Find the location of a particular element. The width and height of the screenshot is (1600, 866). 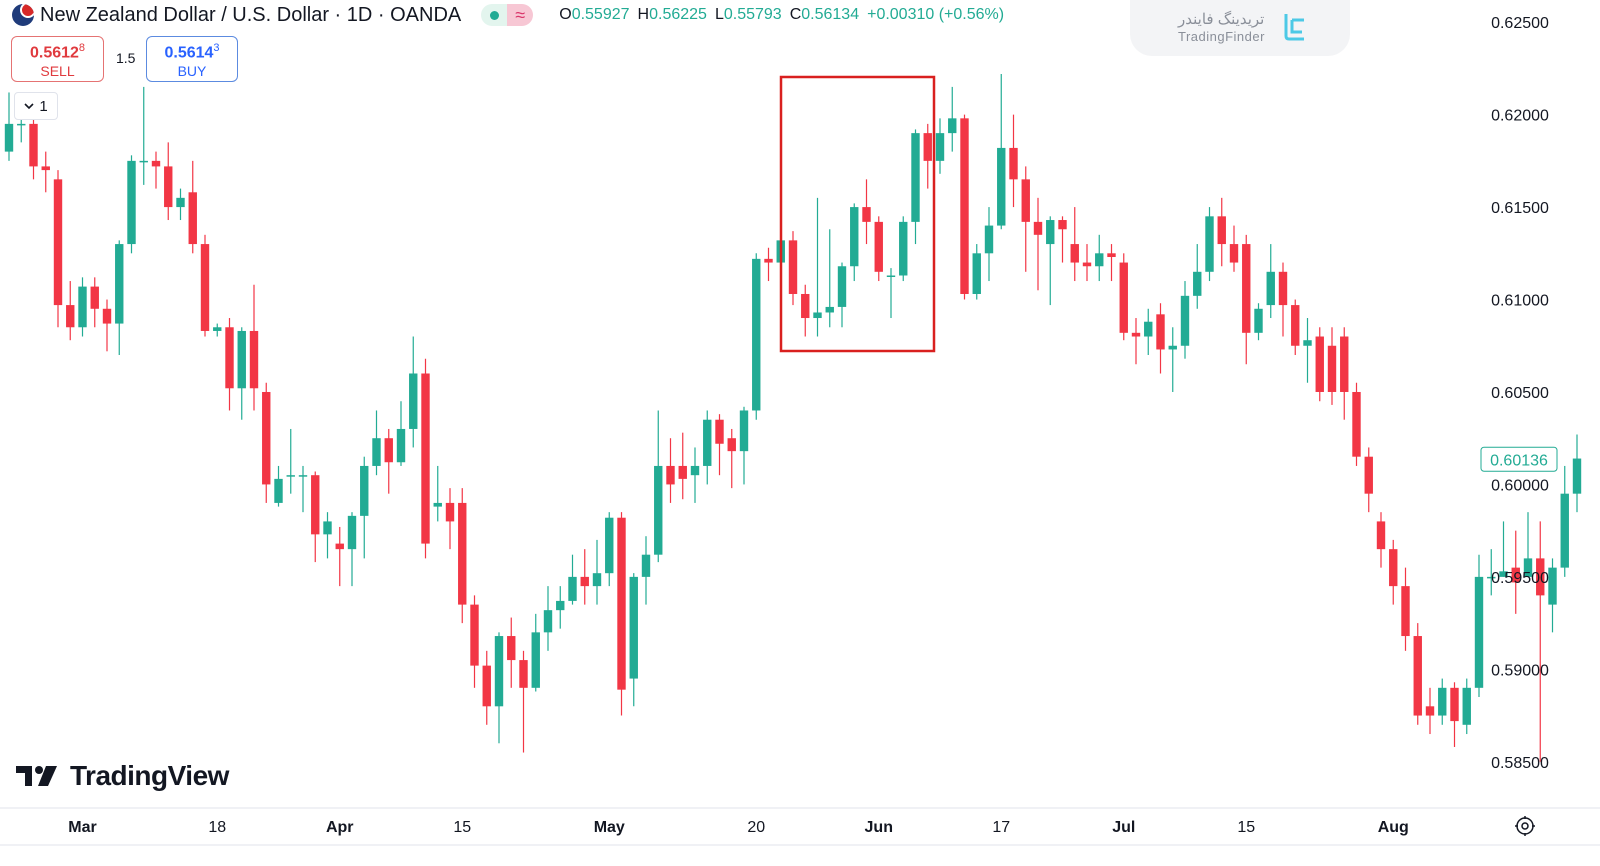

sell-button: 0.56128 SELL is located at coordinates (57, 59).